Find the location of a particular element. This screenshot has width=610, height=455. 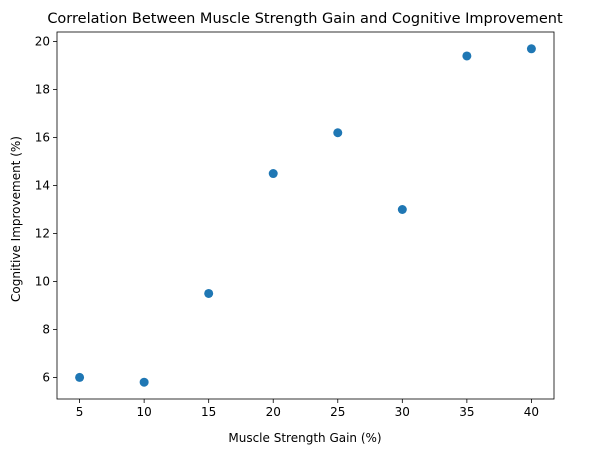

y-axis-label: Cognitive Improvement (%) is located at coordinates (16, 219).